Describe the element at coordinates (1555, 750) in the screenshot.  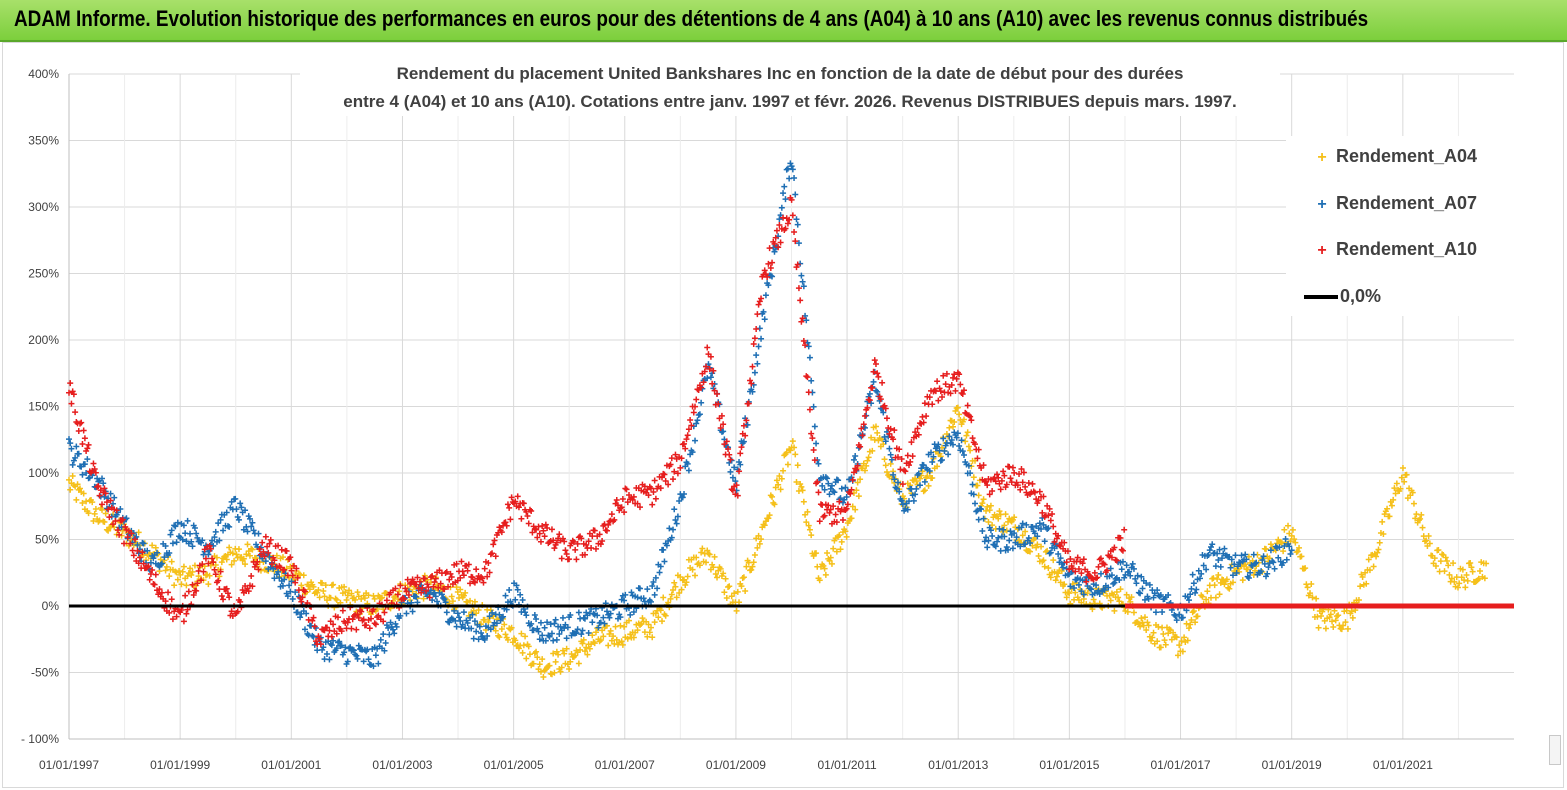
I see `resize-handle` at that location.